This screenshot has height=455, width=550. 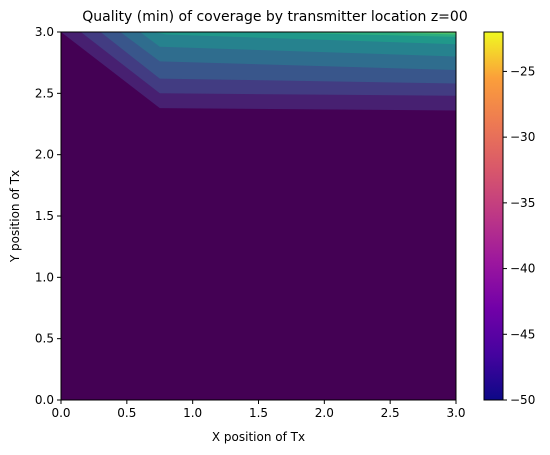 What do you see at coordinates (192, 413) in the screenshot?
I see `x-tick-label: 1.0` at bounding box center [192, 413].